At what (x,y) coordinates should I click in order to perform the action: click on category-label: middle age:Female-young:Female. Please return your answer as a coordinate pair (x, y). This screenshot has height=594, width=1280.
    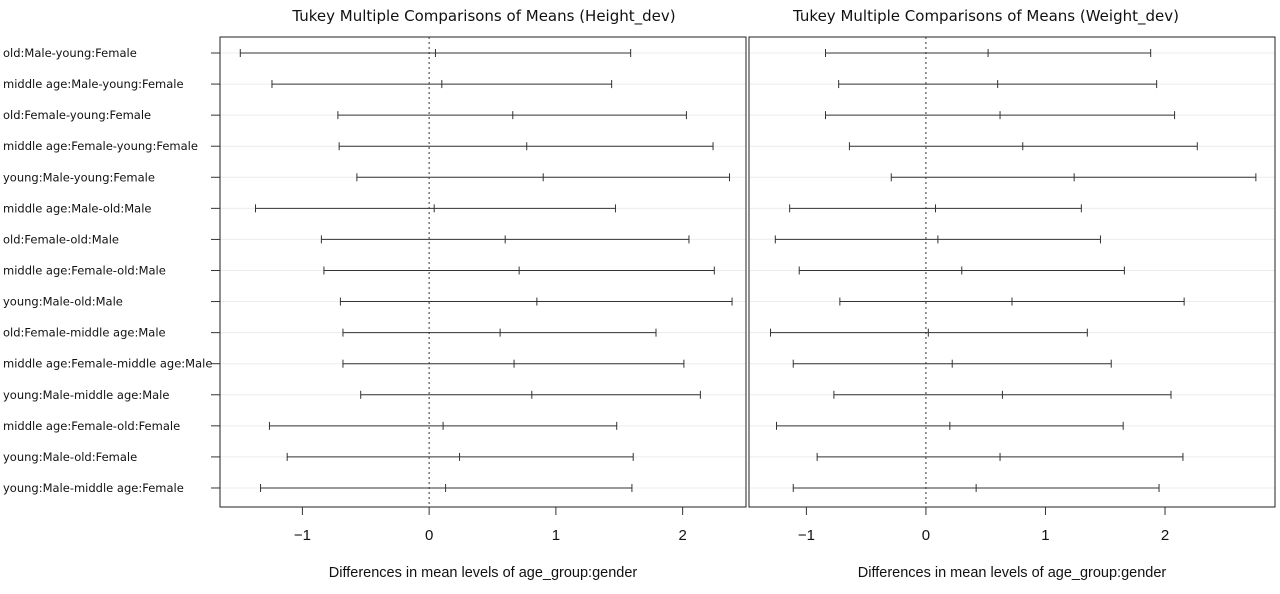
    Looking at the image, I should click on (100, 146).